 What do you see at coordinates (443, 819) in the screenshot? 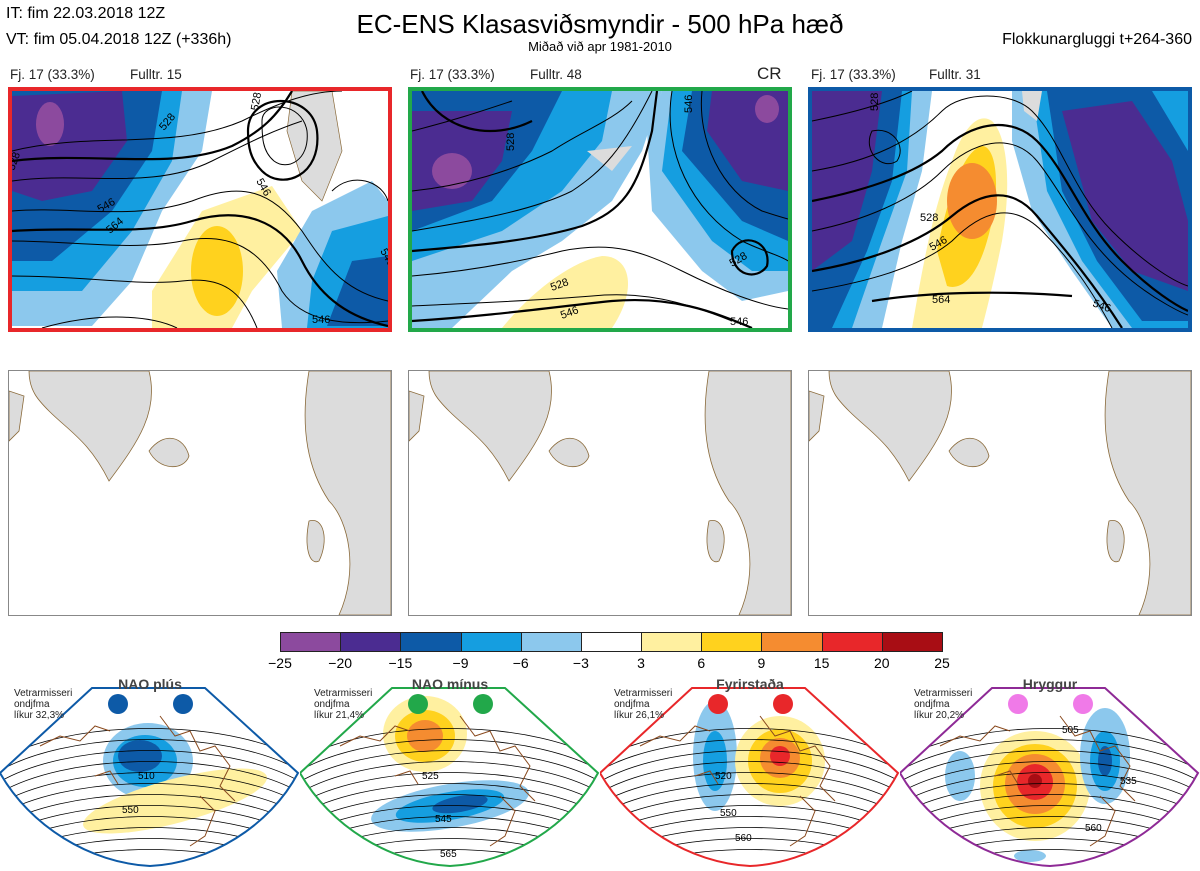
I see `regime-contour-label: 545` at bounding box center [443, 819].